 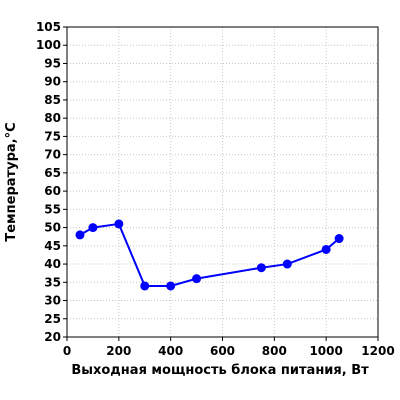 What do you see at coordinates (48, 45) in the screenshot?
I see `y-tick-label: 100` at bounding box center [48, 45].